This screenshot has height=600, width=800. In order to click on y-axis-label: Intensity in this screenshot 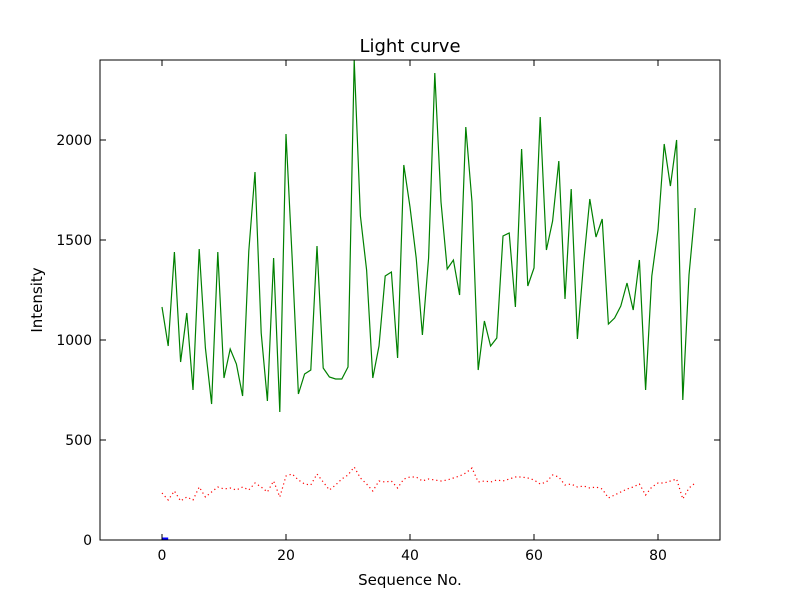, I will do `click(37, 299)`.